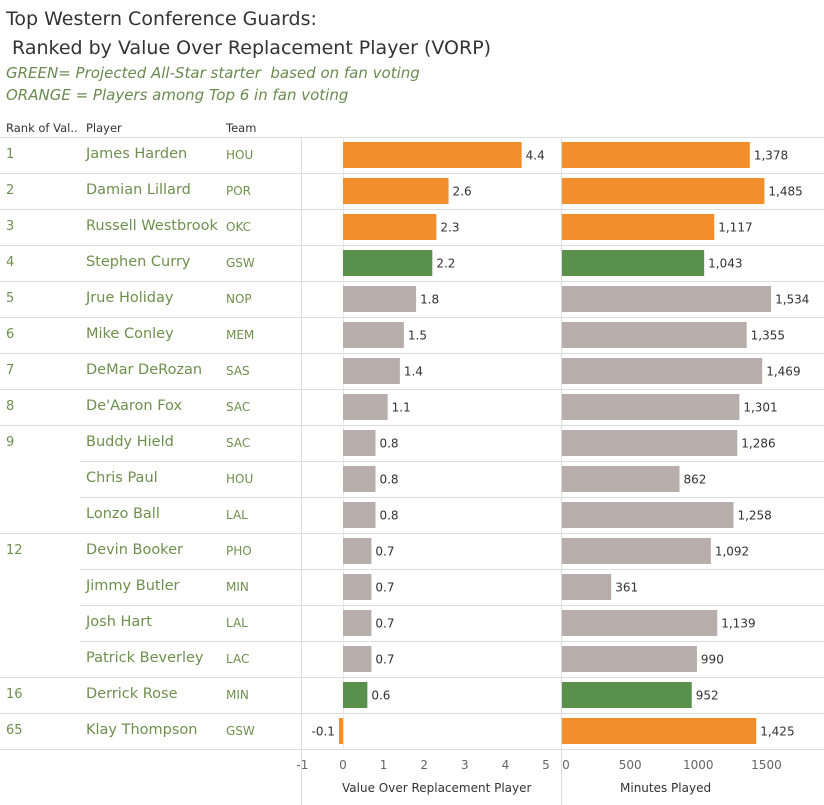  I want to click on minutes-tick-label: 500, so click(630, 765).